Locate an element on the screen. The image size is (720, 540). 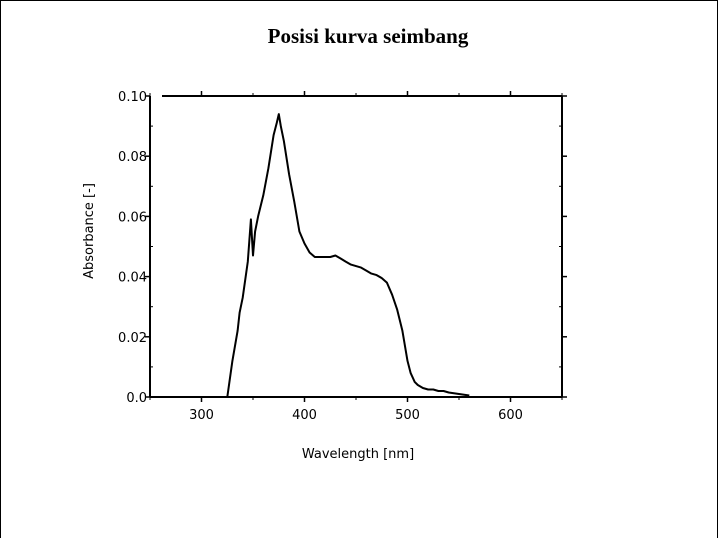
y-tick-label-4: 0.08 is located at coordinates (132, 157).